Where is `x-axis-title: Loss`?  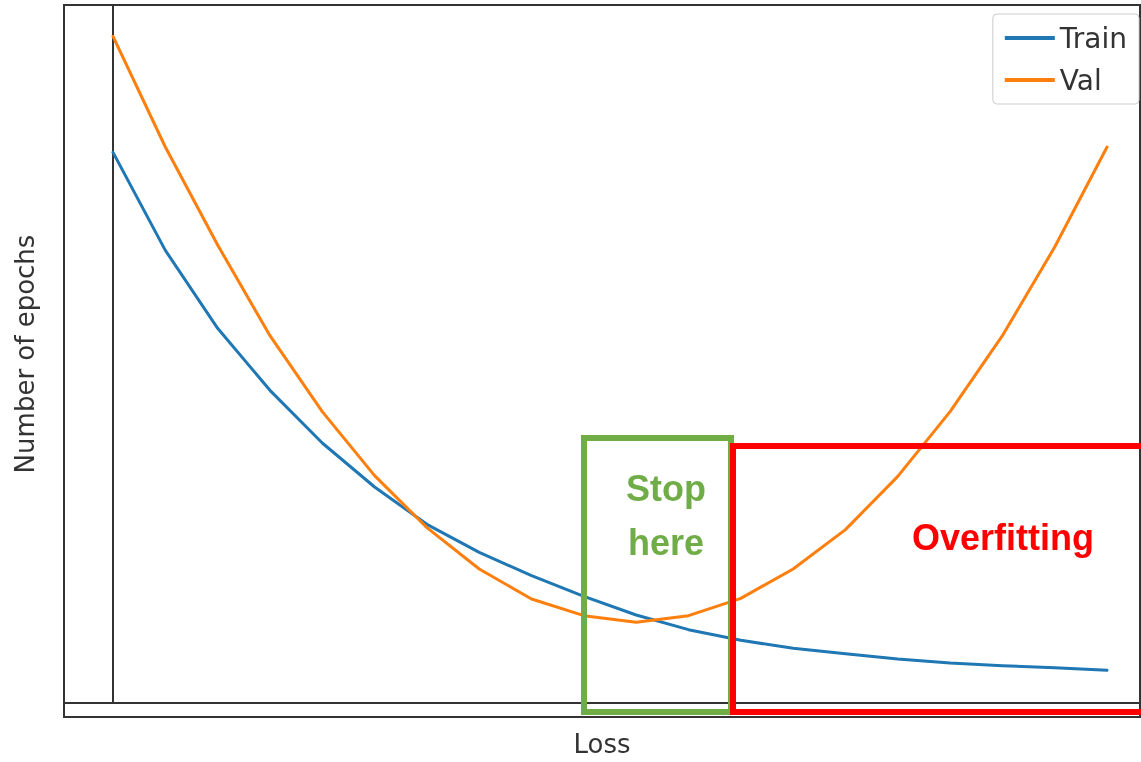
x-axis-title: Loss is located at coordinates (602, 744).